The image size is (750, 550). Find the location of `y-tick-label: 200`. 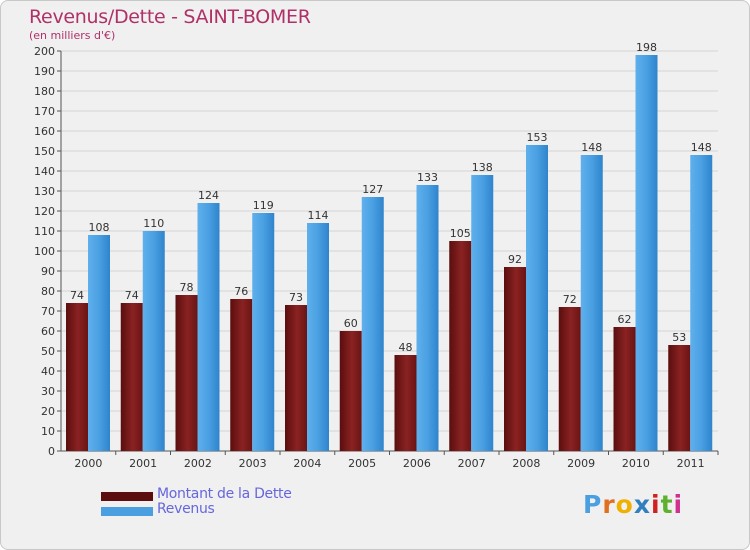

y-tick-label: 200 is located at coordinates (44, 51).